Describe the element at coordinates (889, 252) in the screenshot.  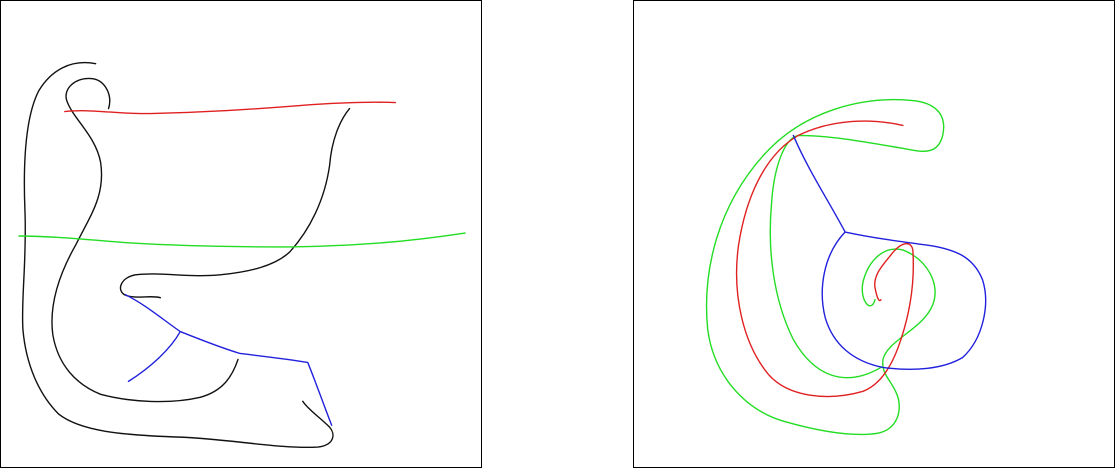
I see `blue-stroke-right` at that location.